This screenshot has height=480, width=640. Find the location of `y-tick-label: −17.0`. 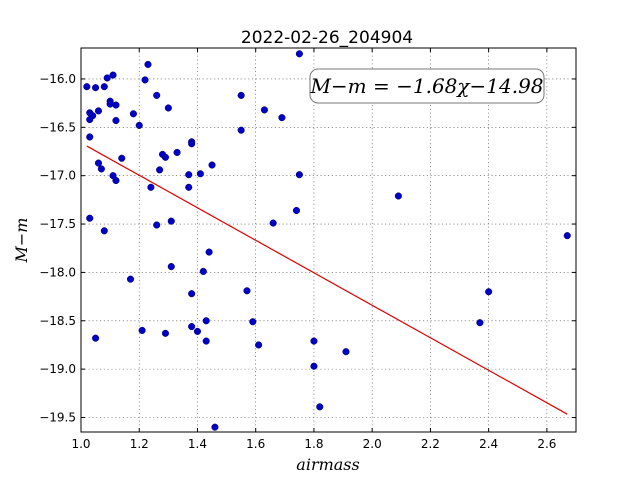

y-tick-label: −17.0 is located at coordinates (57, 176).